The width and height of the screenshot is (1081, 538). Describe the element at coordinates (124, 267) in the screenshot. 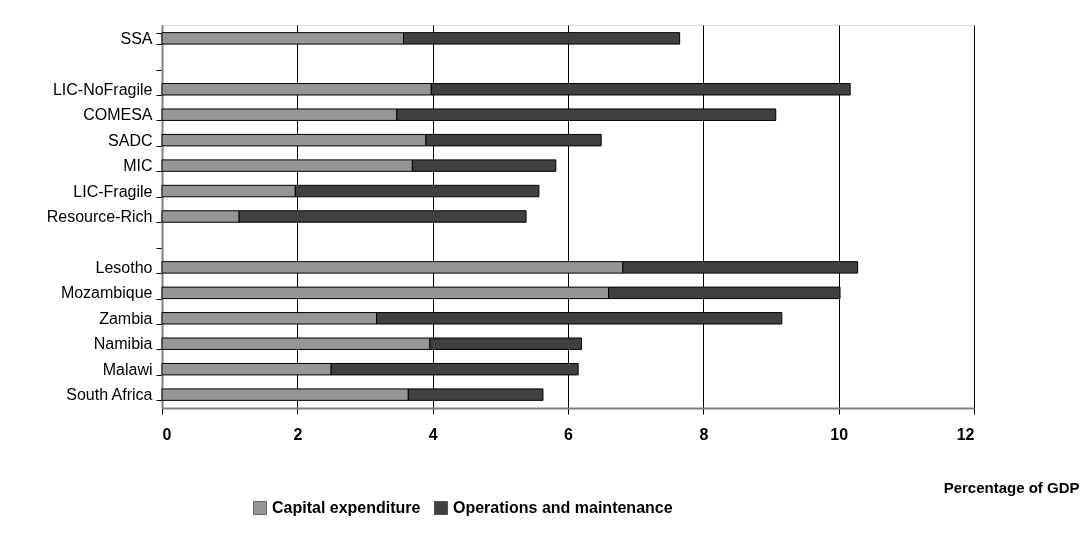

I see `y-tick-label: Lesotho` at that location.